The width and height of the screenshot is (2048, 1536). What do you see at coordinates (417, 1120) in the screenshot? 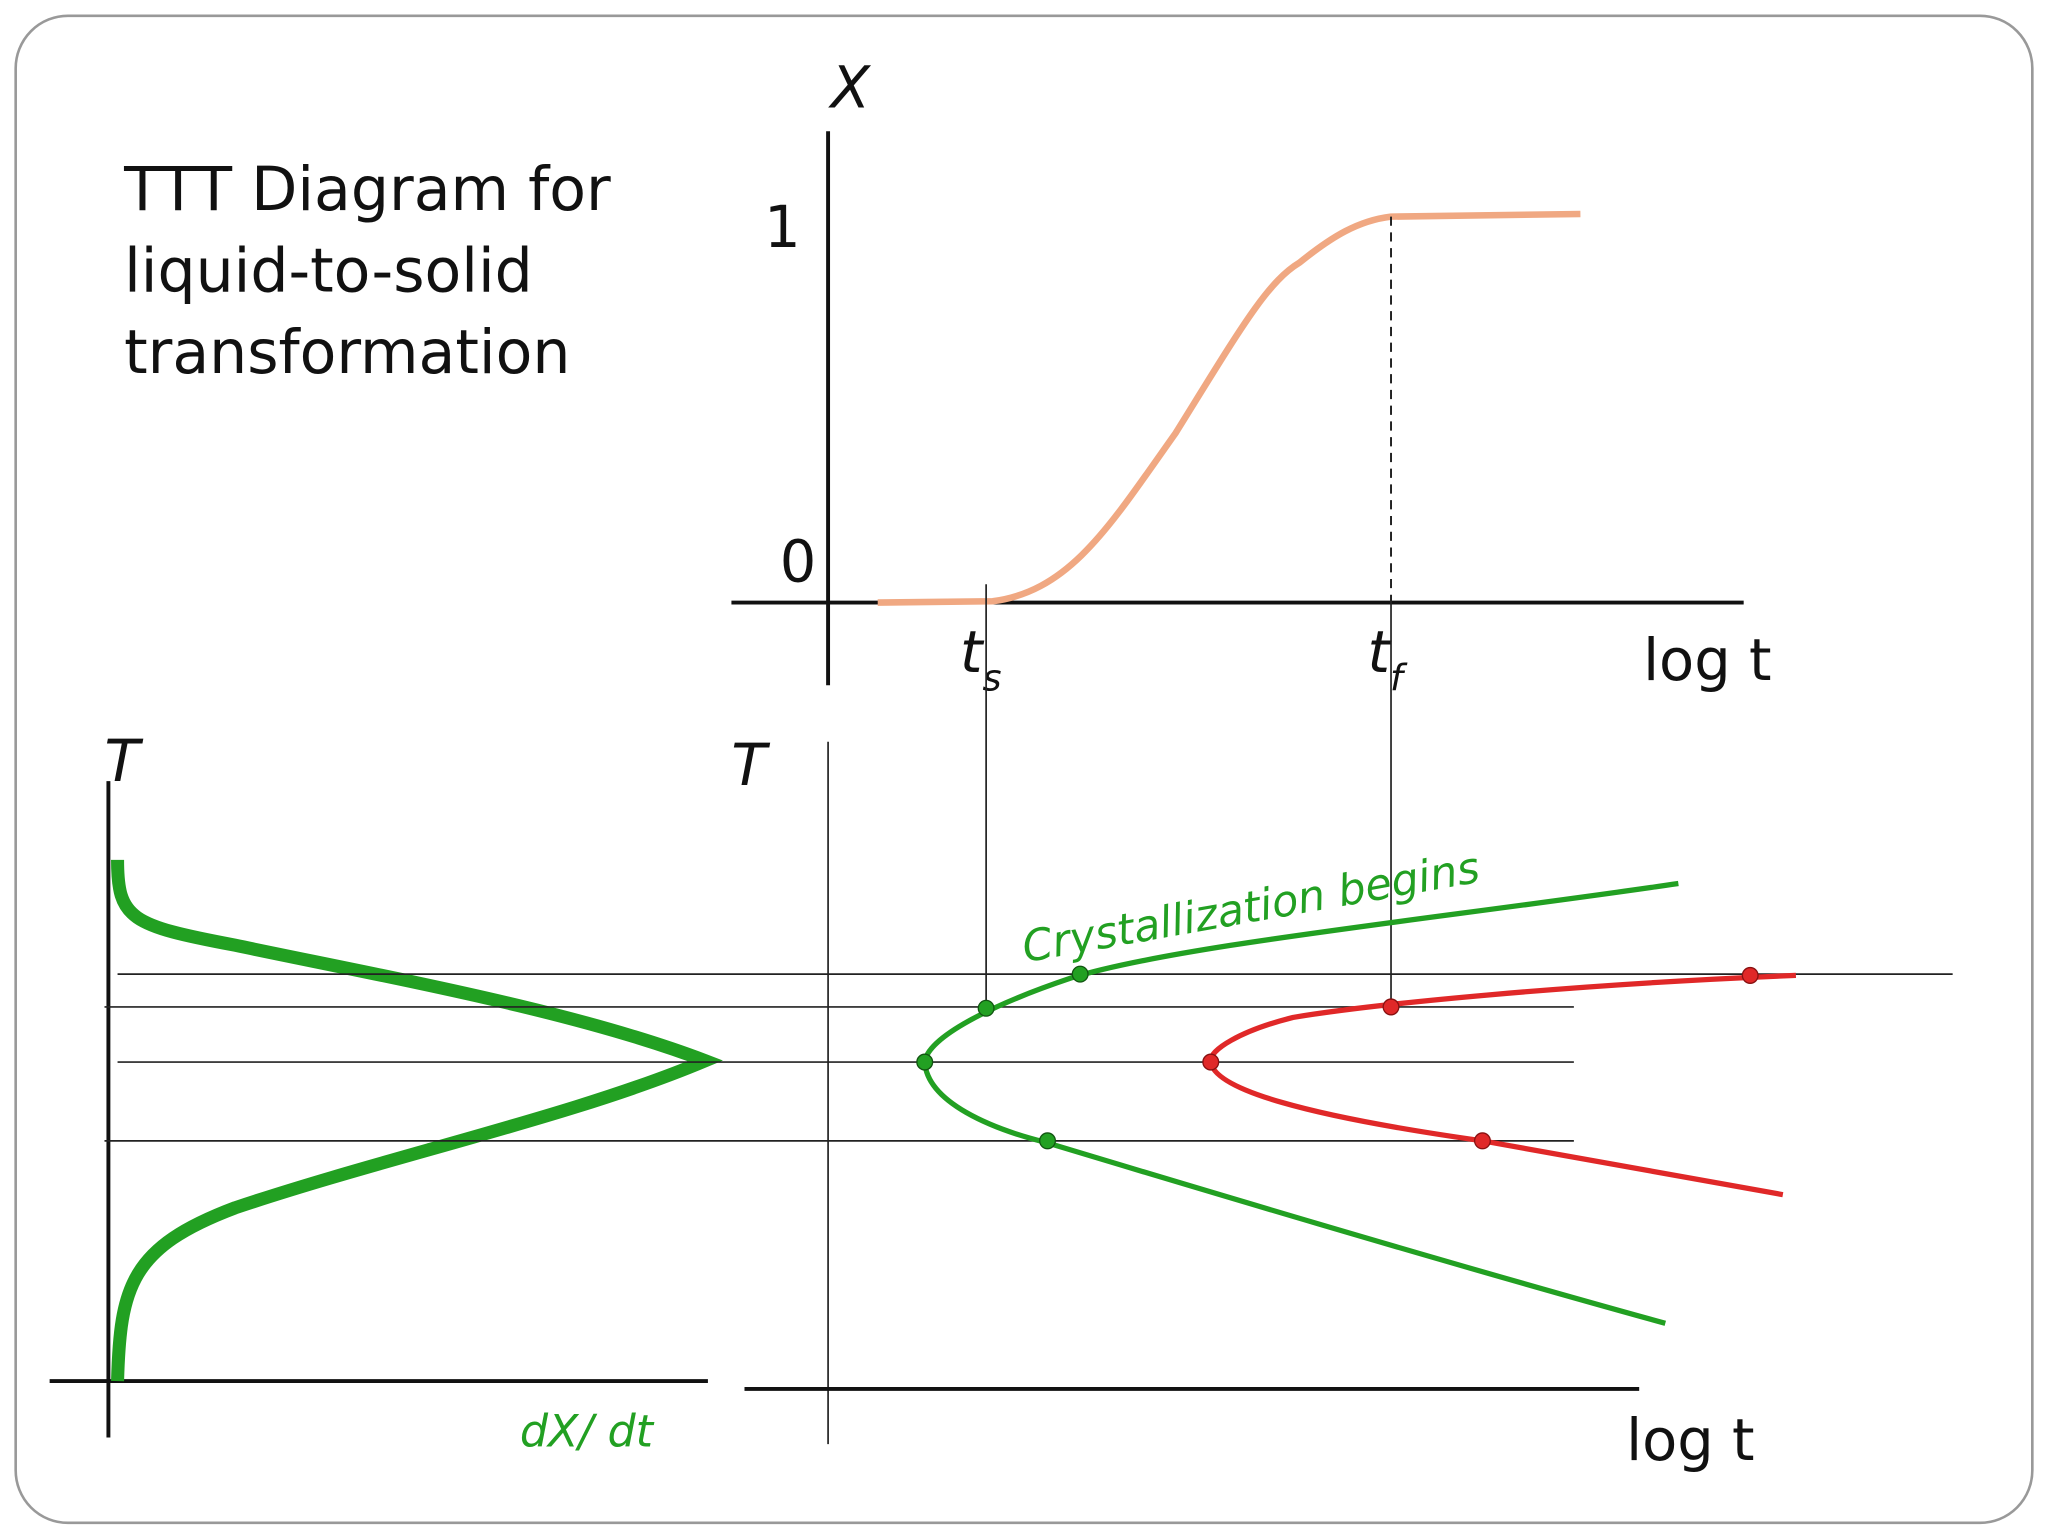
I see `rate-curve` at bounding box center [417, 1120].